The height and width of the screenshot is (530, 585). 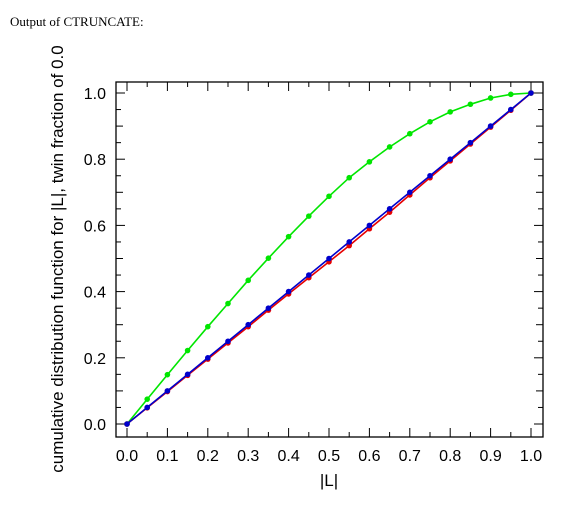 I want to click on x-tick-label: 0.8, so click(x=450, y=456).